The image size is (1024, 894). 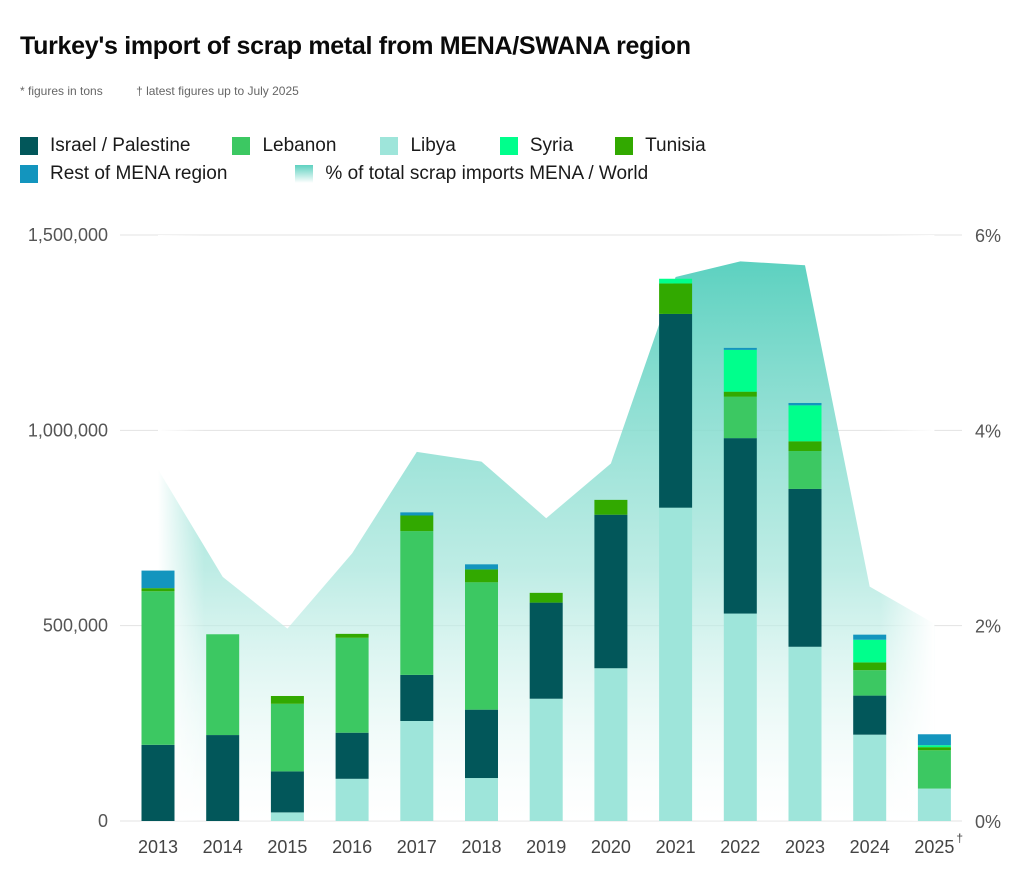 I want to click on bar-stack-2020, so click(x=611, y=660).